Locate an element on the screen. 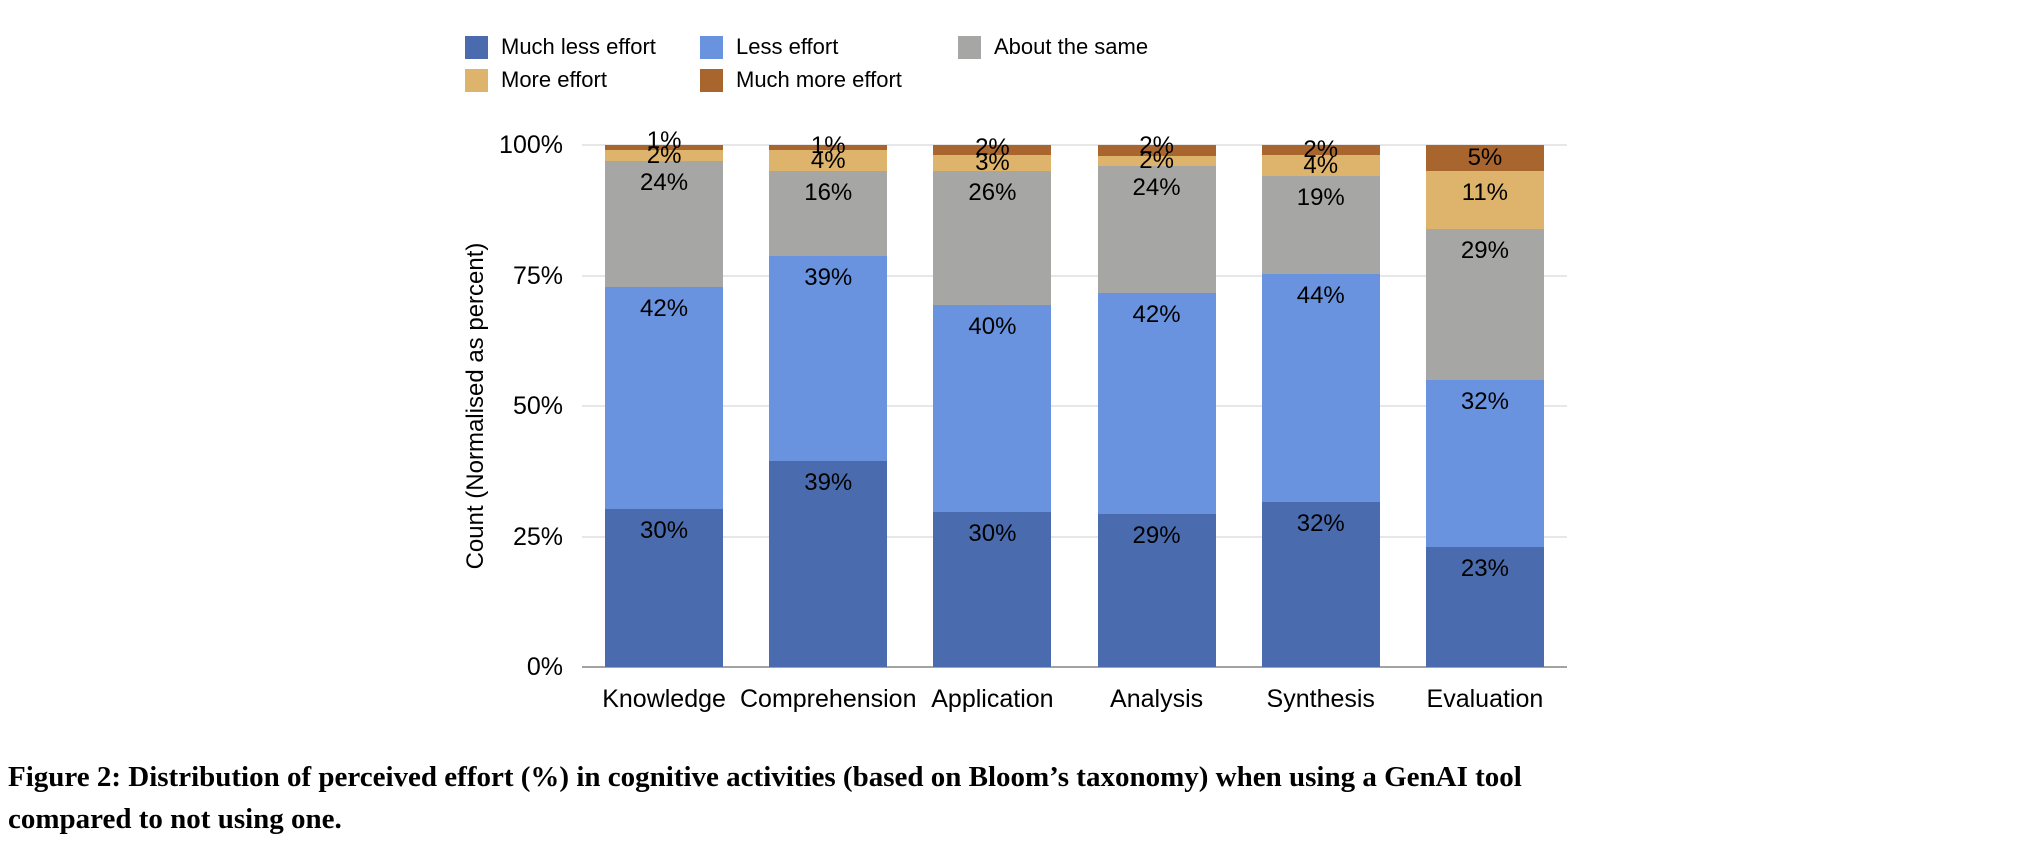 The image size is (2036, 862). segment-value-label: 3% is located at coordinates (992, 163).